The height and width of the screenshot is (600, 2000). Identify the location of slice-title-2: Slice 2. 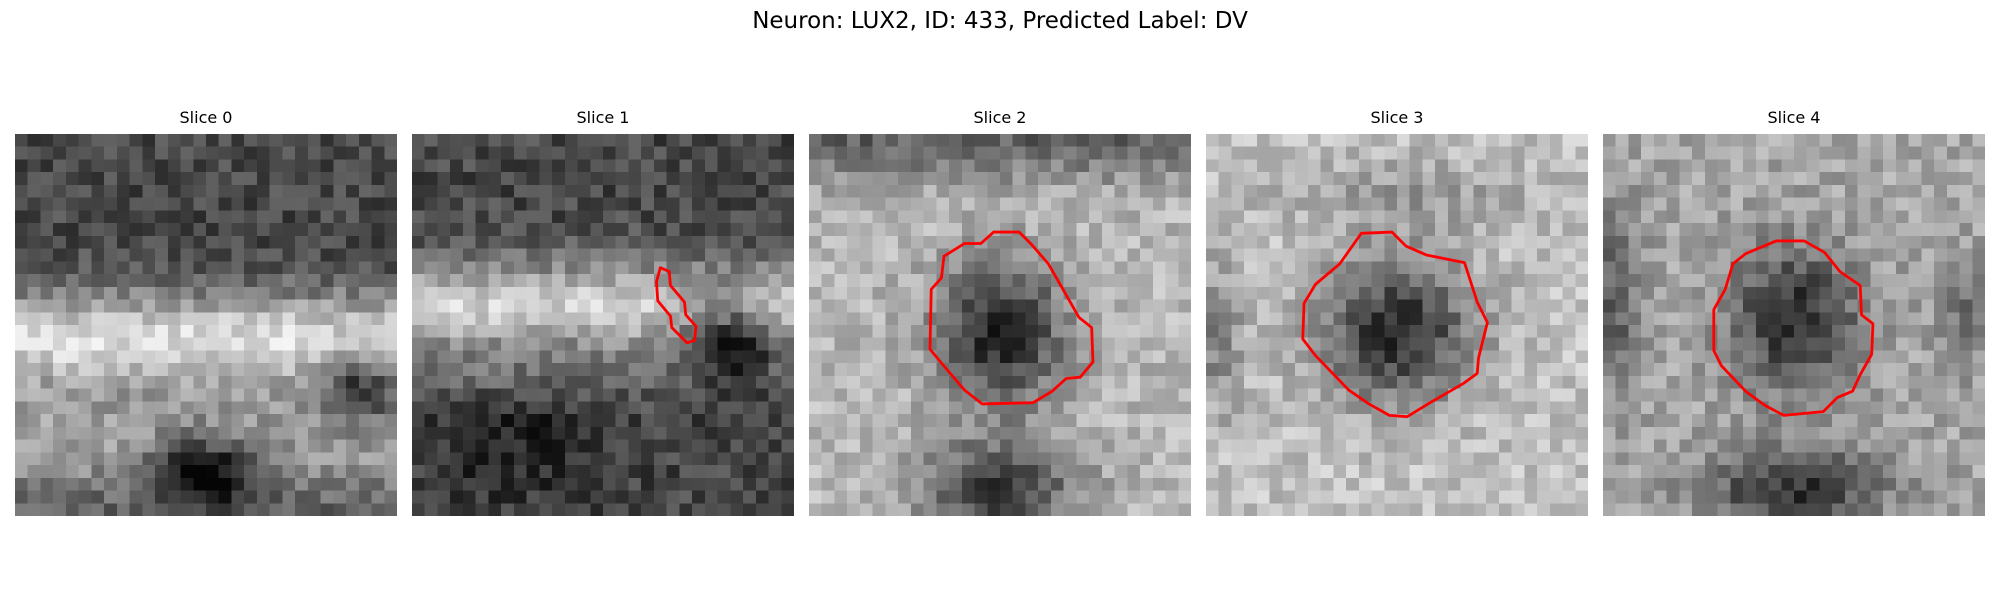
(1000, 117).